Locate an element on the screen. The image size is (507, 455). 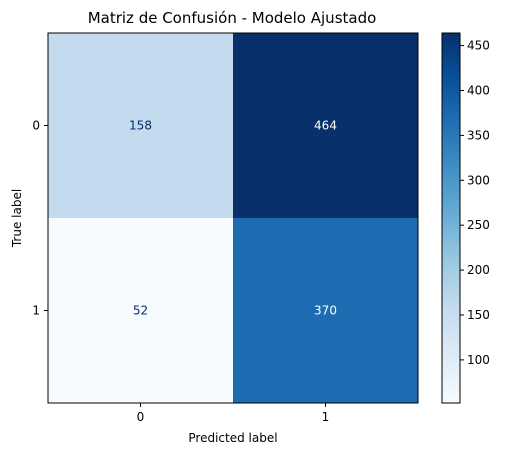
colorbar-tick-label: 400 is located at coordinates (478, 90).